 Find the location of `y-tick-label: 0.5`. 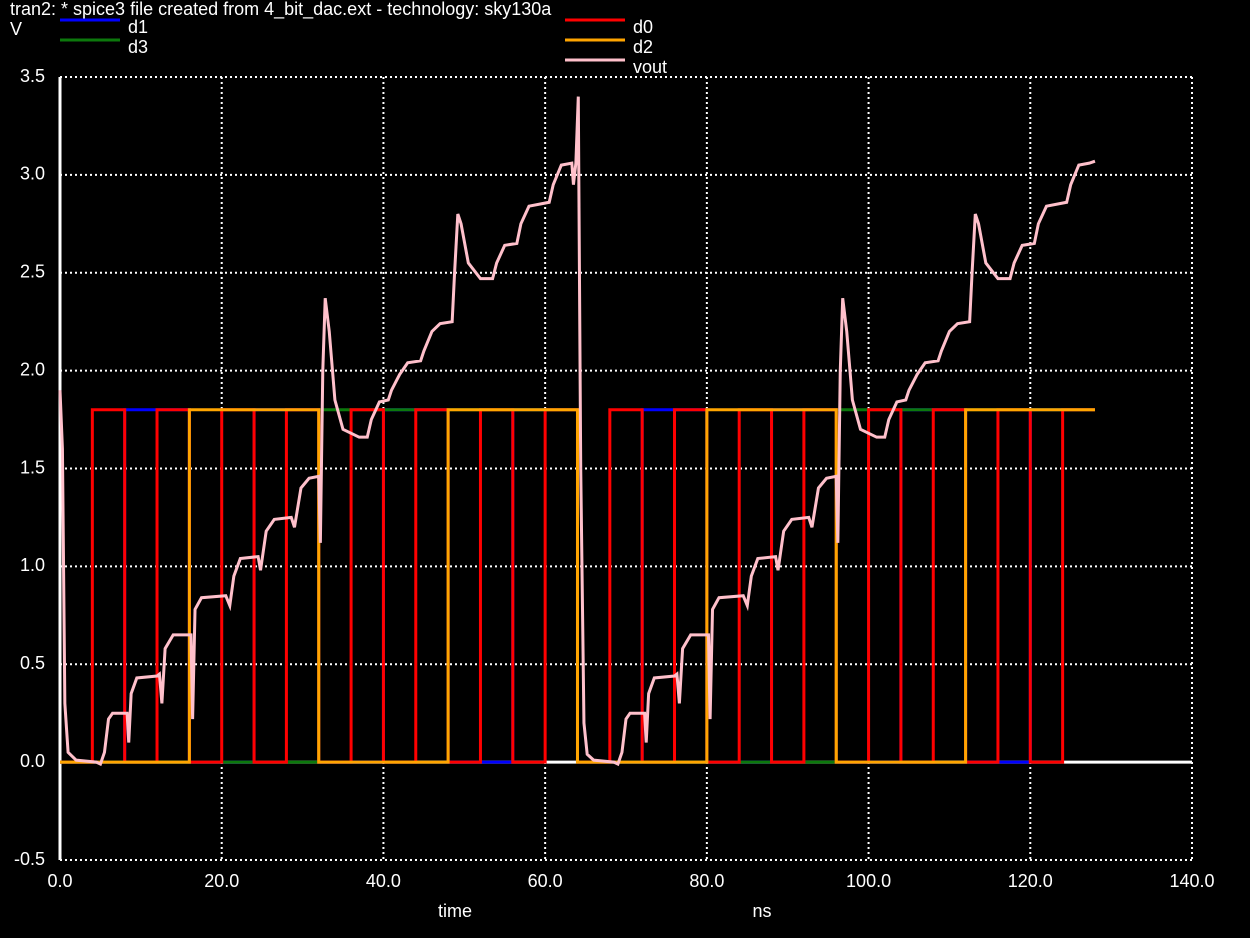

y-tick-label: 0.5 is located at coordinates (32, 663).